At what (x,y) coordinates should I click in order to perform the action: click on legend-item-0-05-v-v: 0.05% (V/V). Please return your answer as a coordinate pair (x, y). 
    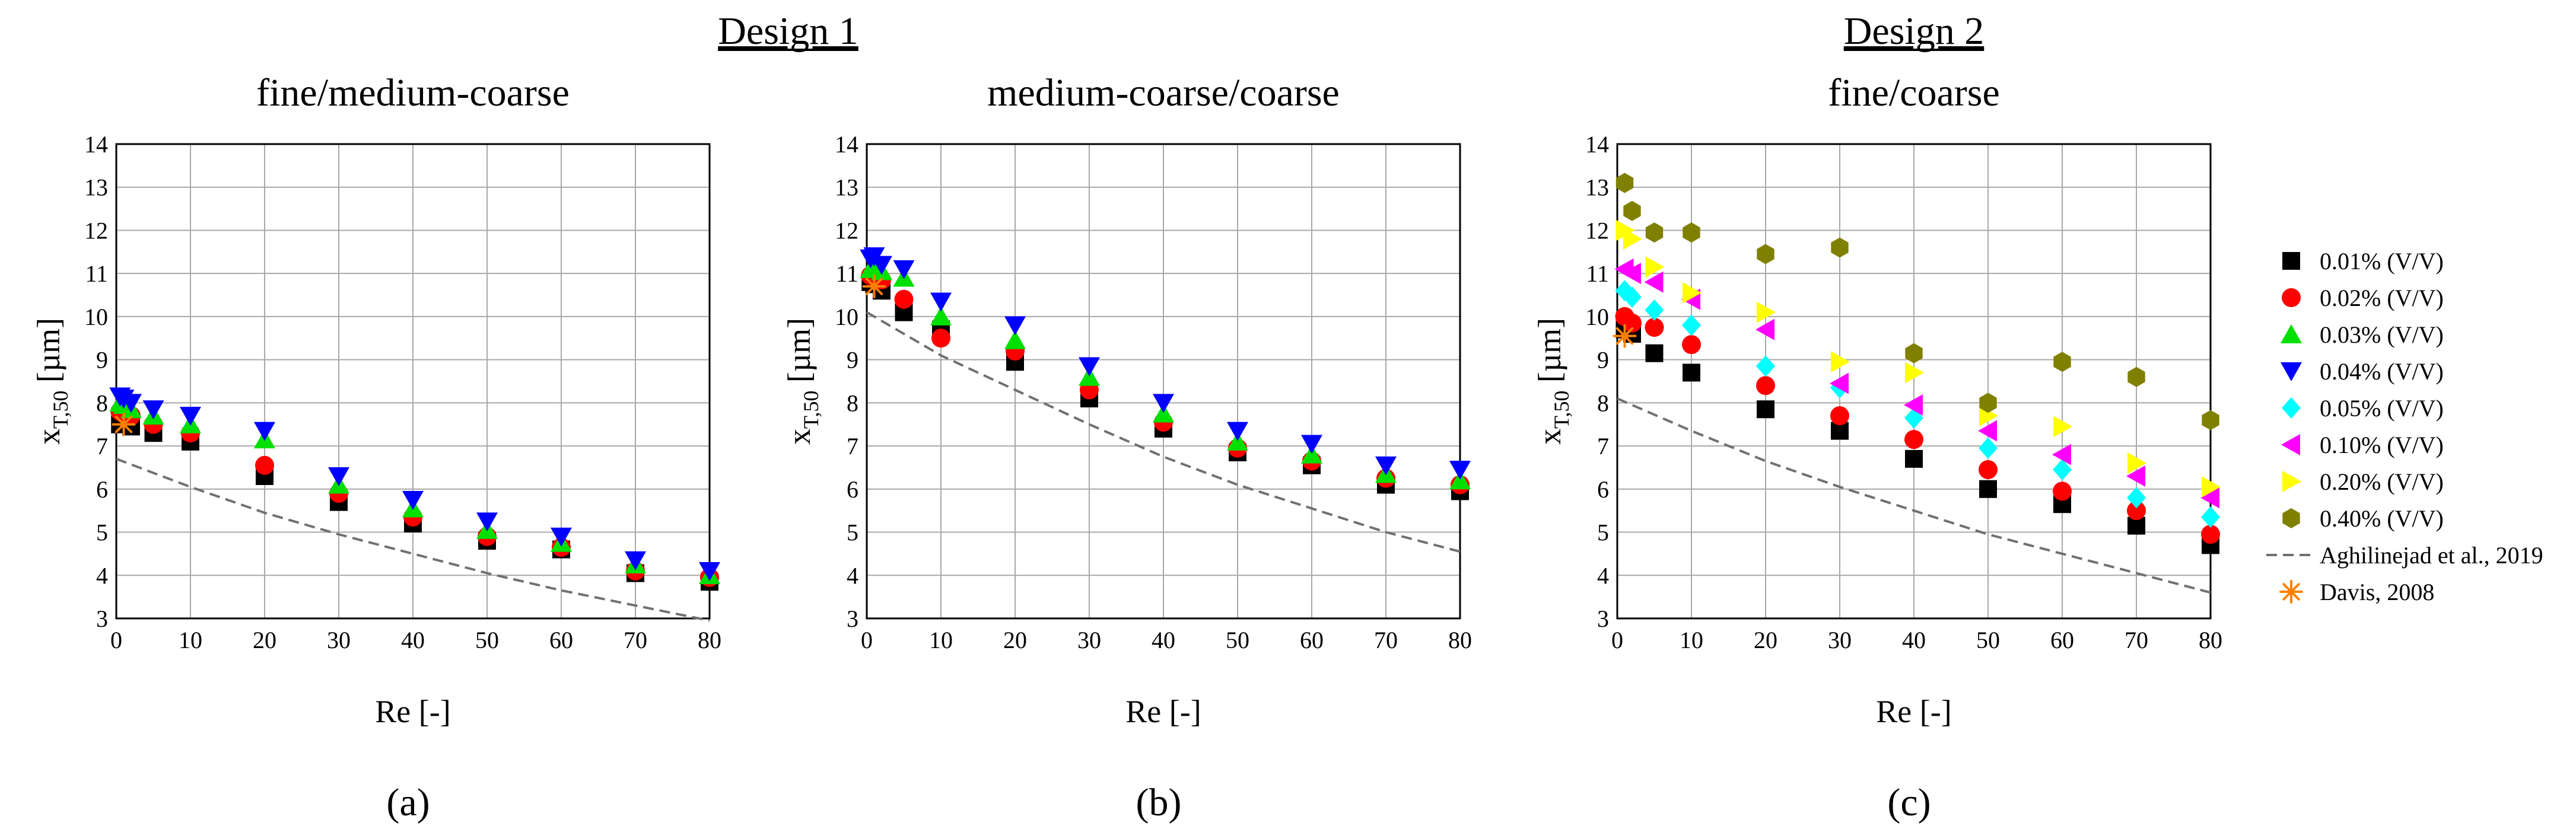
    Looking at the image, I should click on (2363, 408).